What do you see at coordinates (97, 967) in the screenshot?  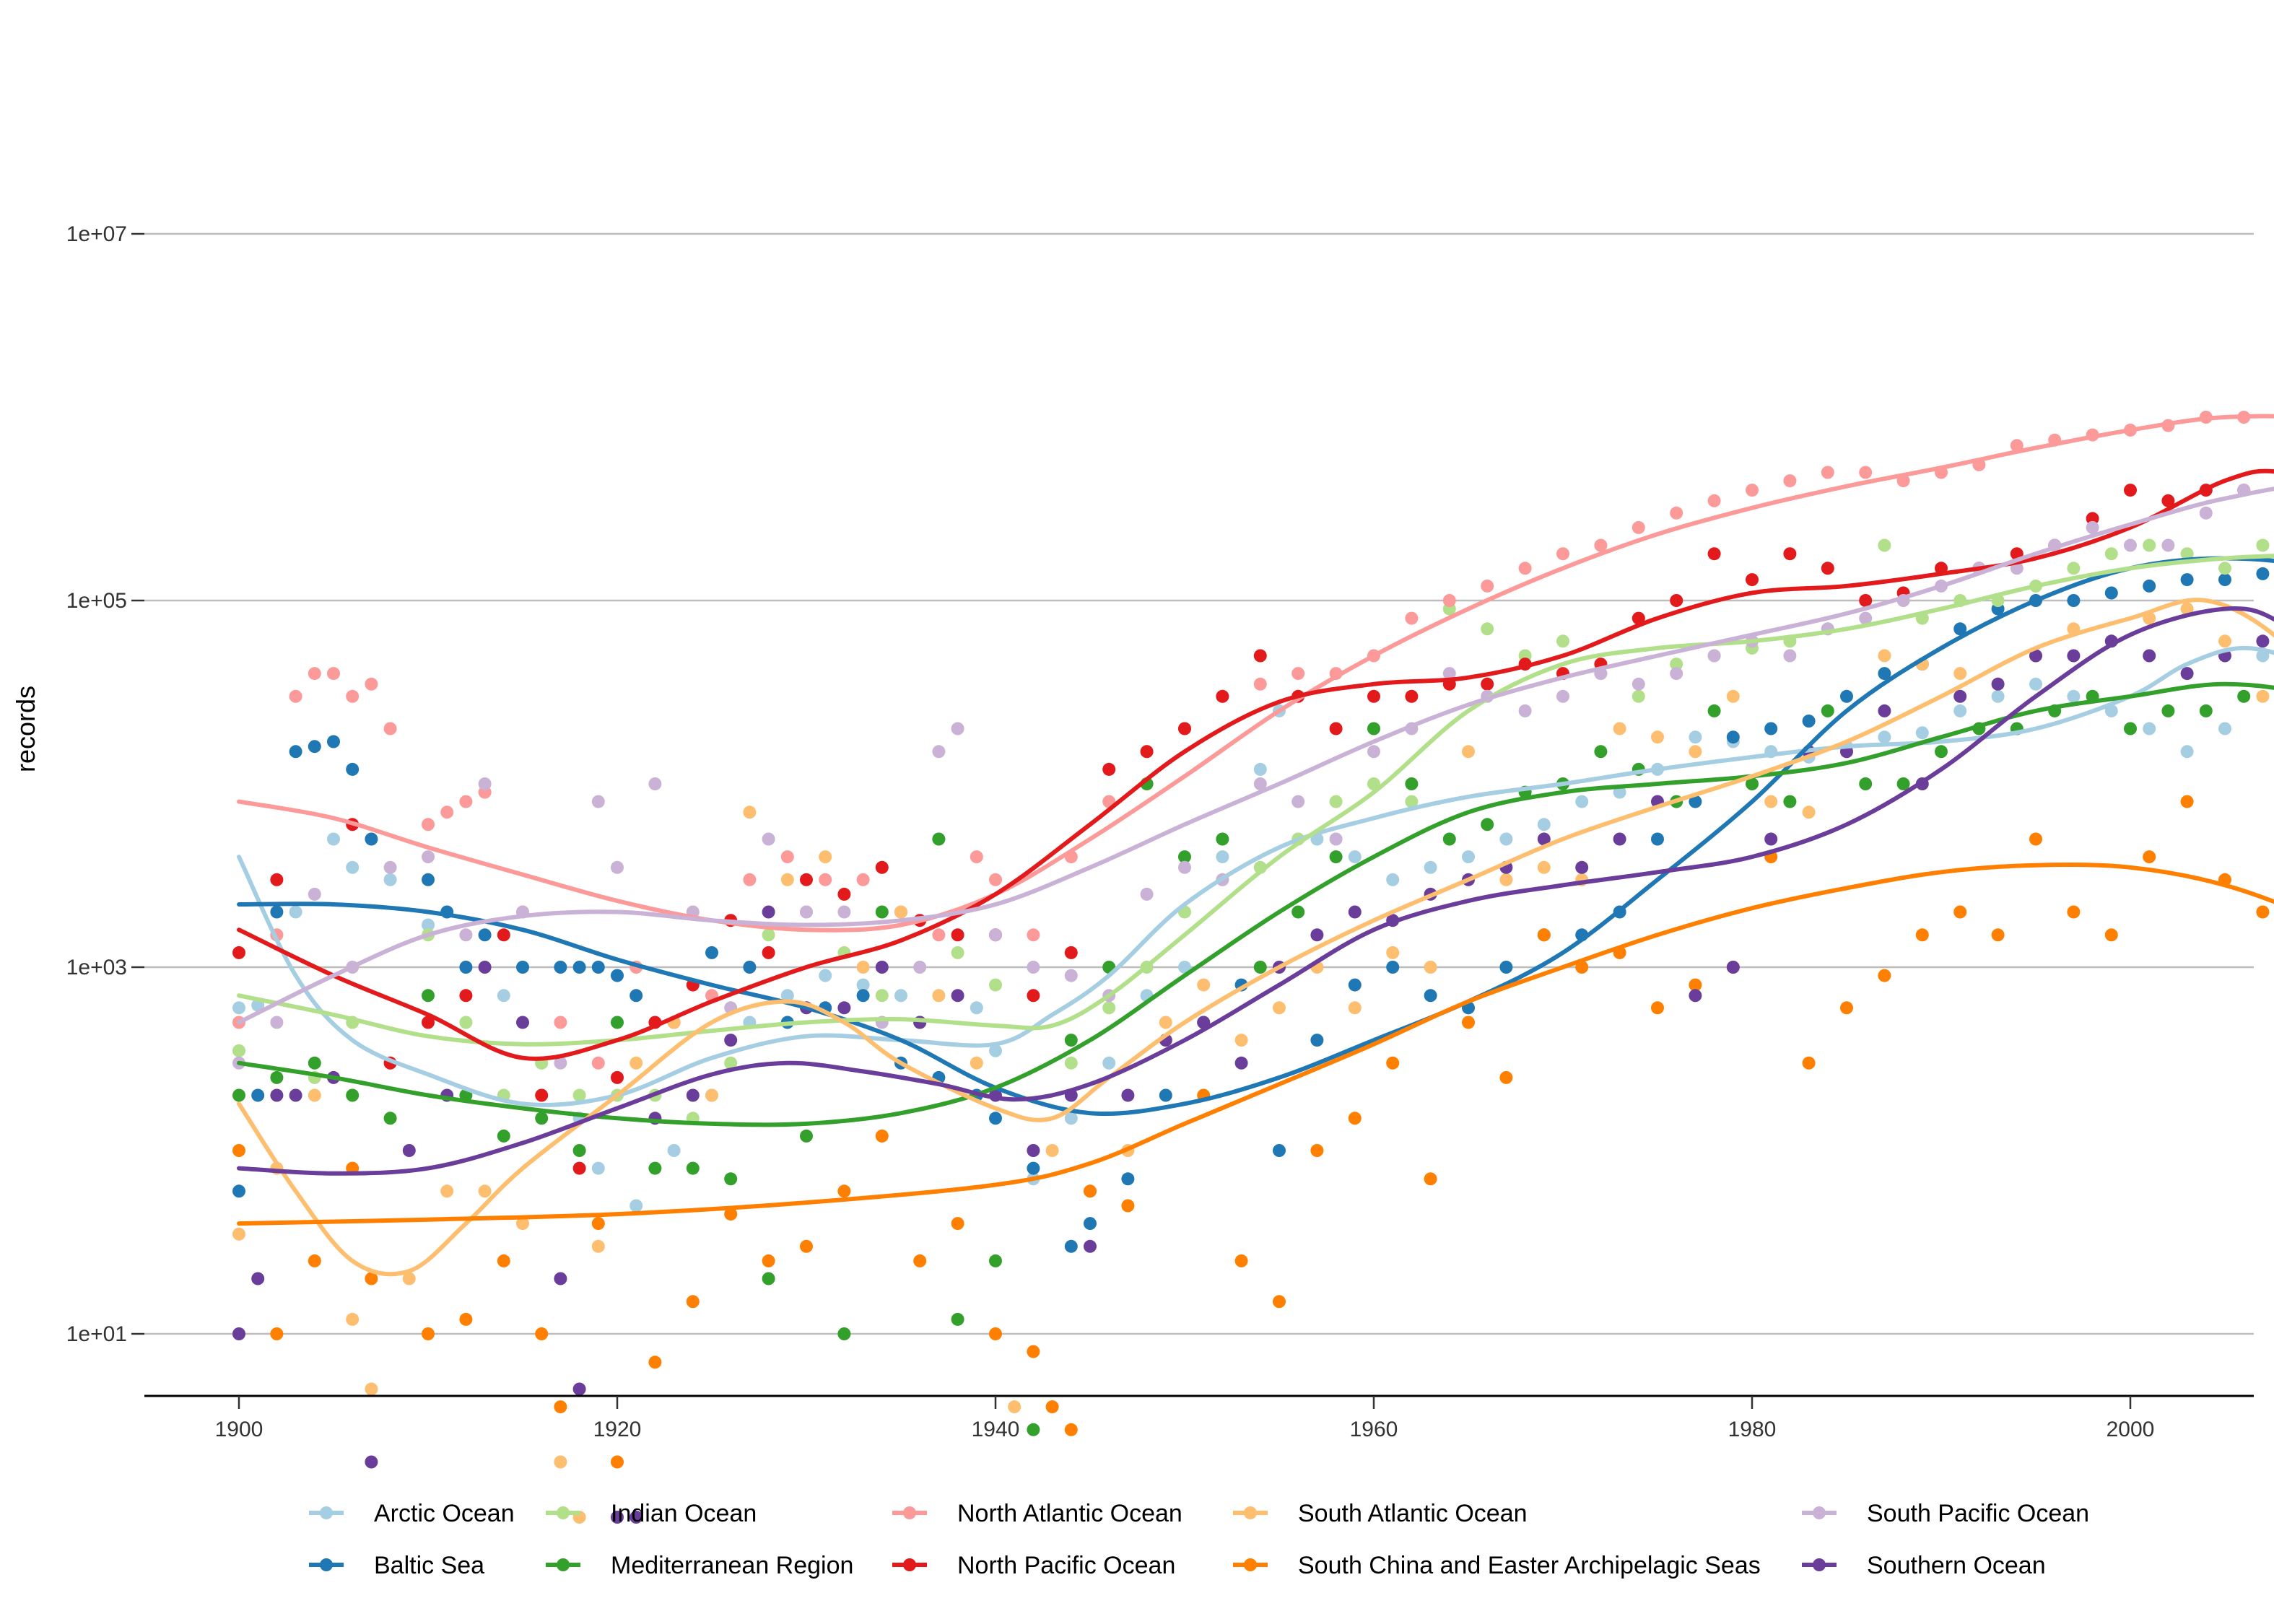 I see `y-tick-label: 1e+03` at bounding box center [97, 967].